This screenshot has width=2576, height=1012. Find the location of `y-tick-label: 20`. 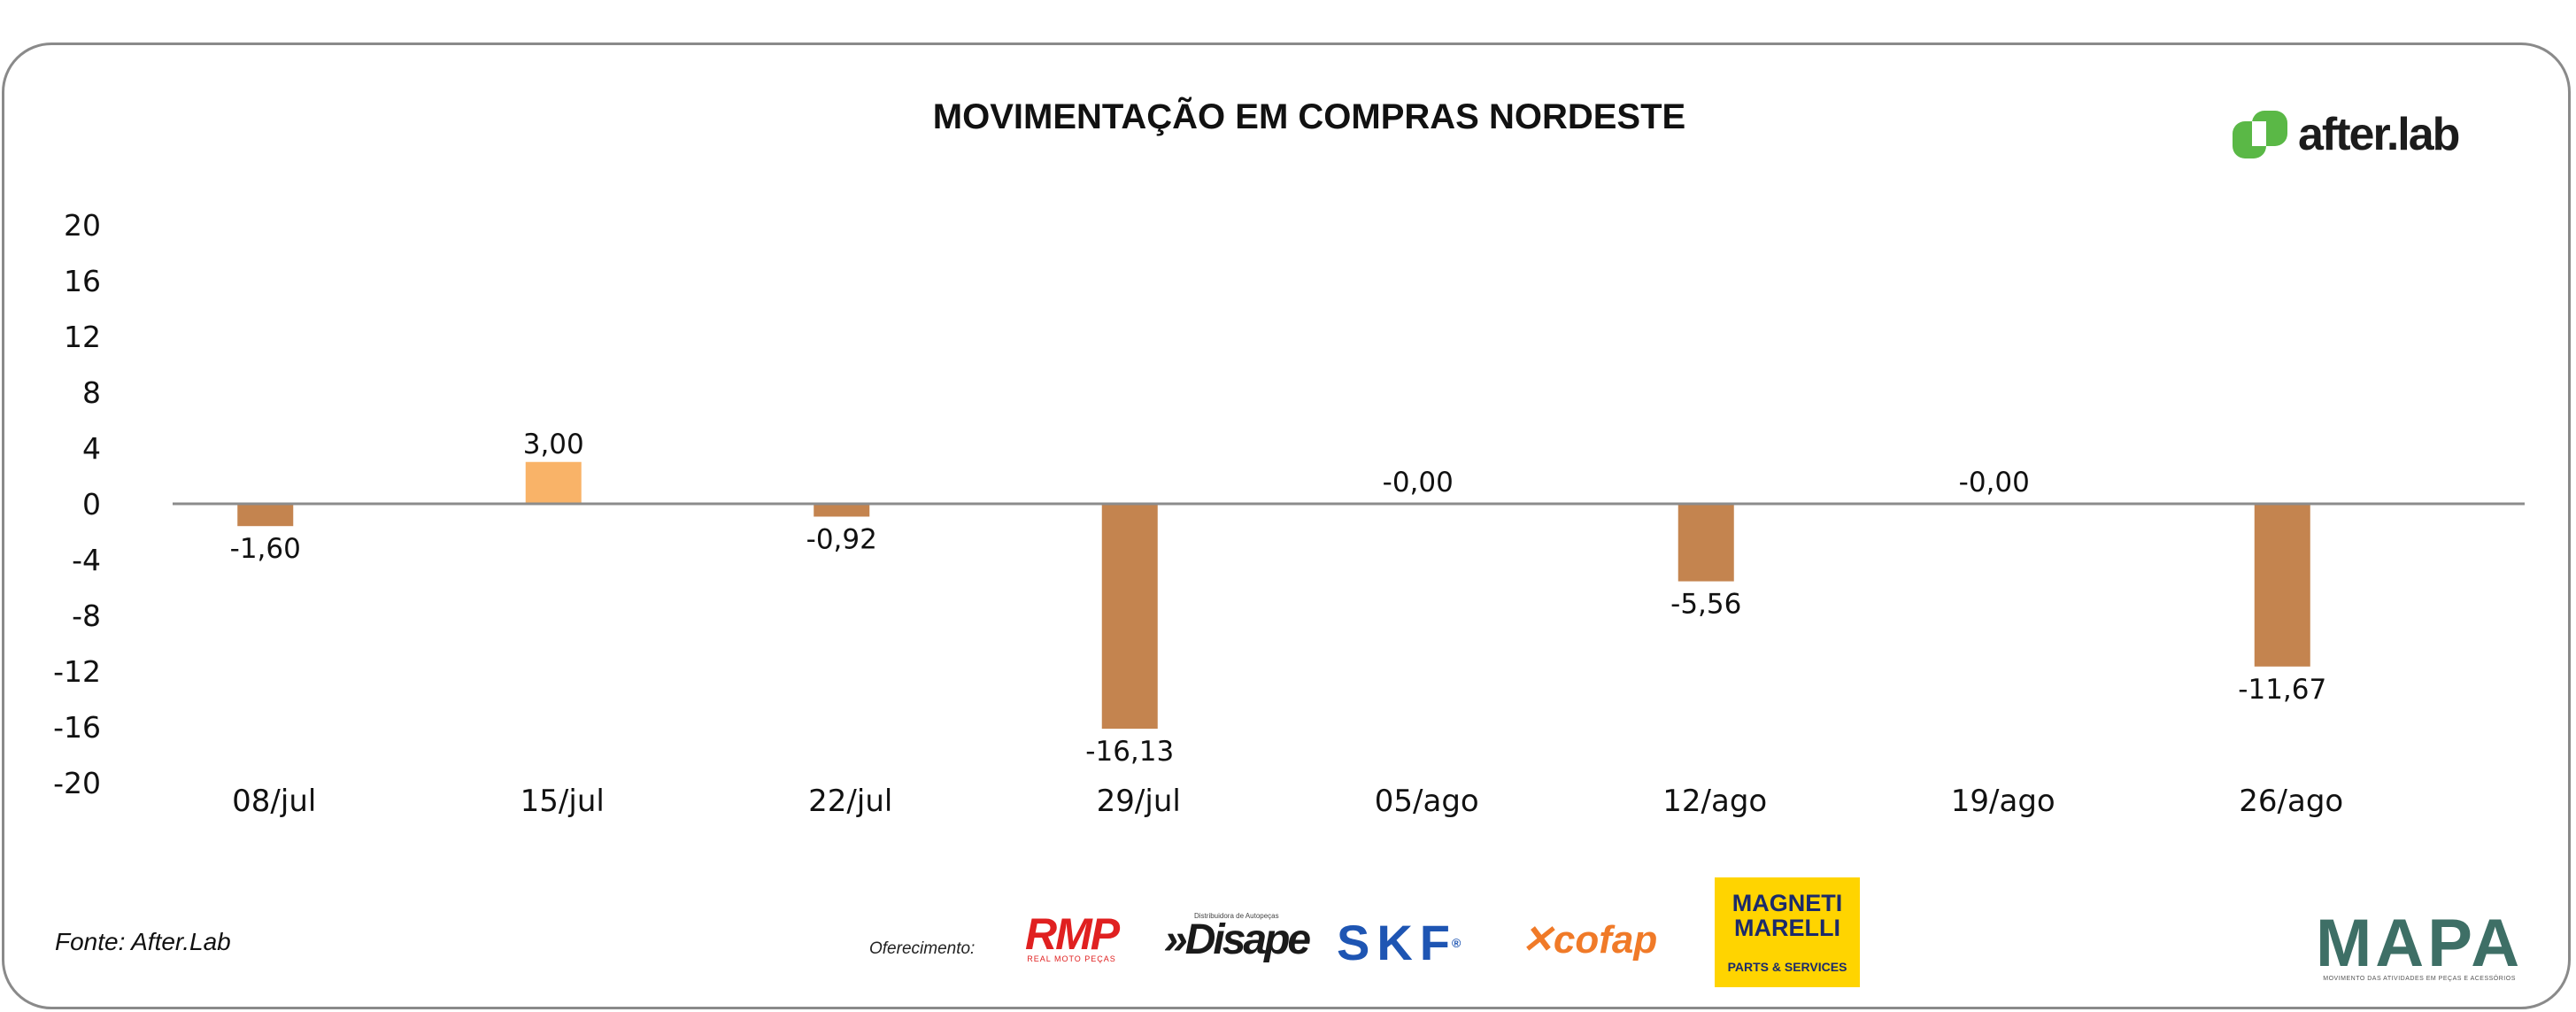

y-tick-label: 20 is located at coordinates (82, 225).